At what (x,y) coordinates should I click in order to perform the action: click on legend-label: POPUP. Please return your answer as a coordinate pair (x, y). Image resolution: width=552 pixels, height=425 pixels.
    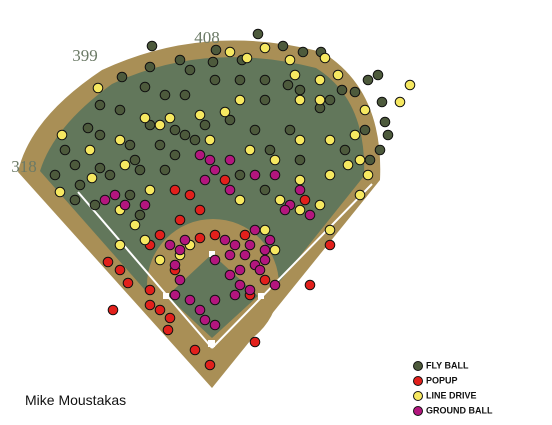
    Looking at the image, I should click on (442, 380).